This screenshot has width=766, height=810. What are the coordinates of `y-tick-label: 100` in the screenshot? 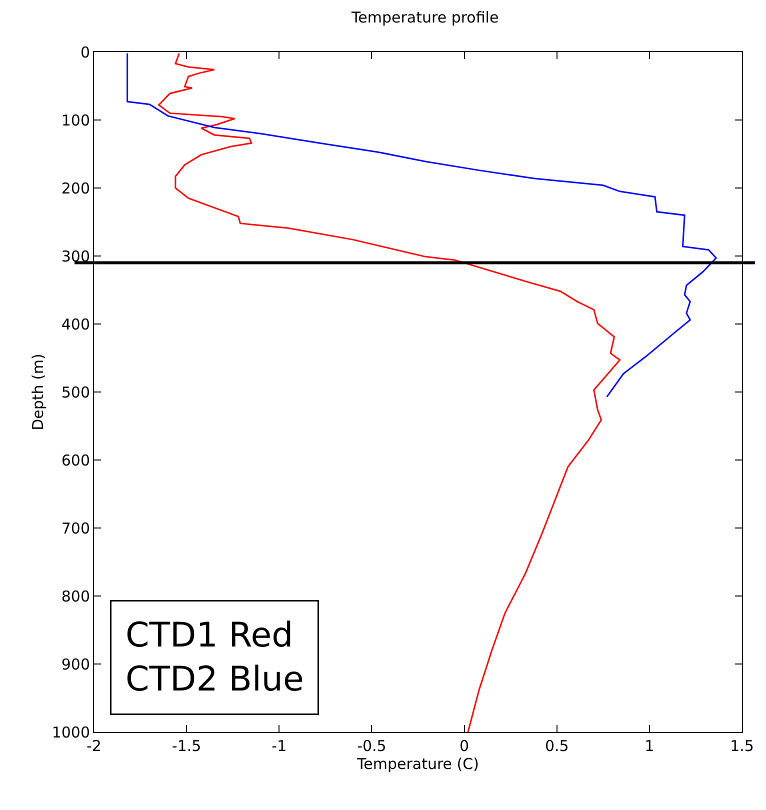 It's located at (75, 120).